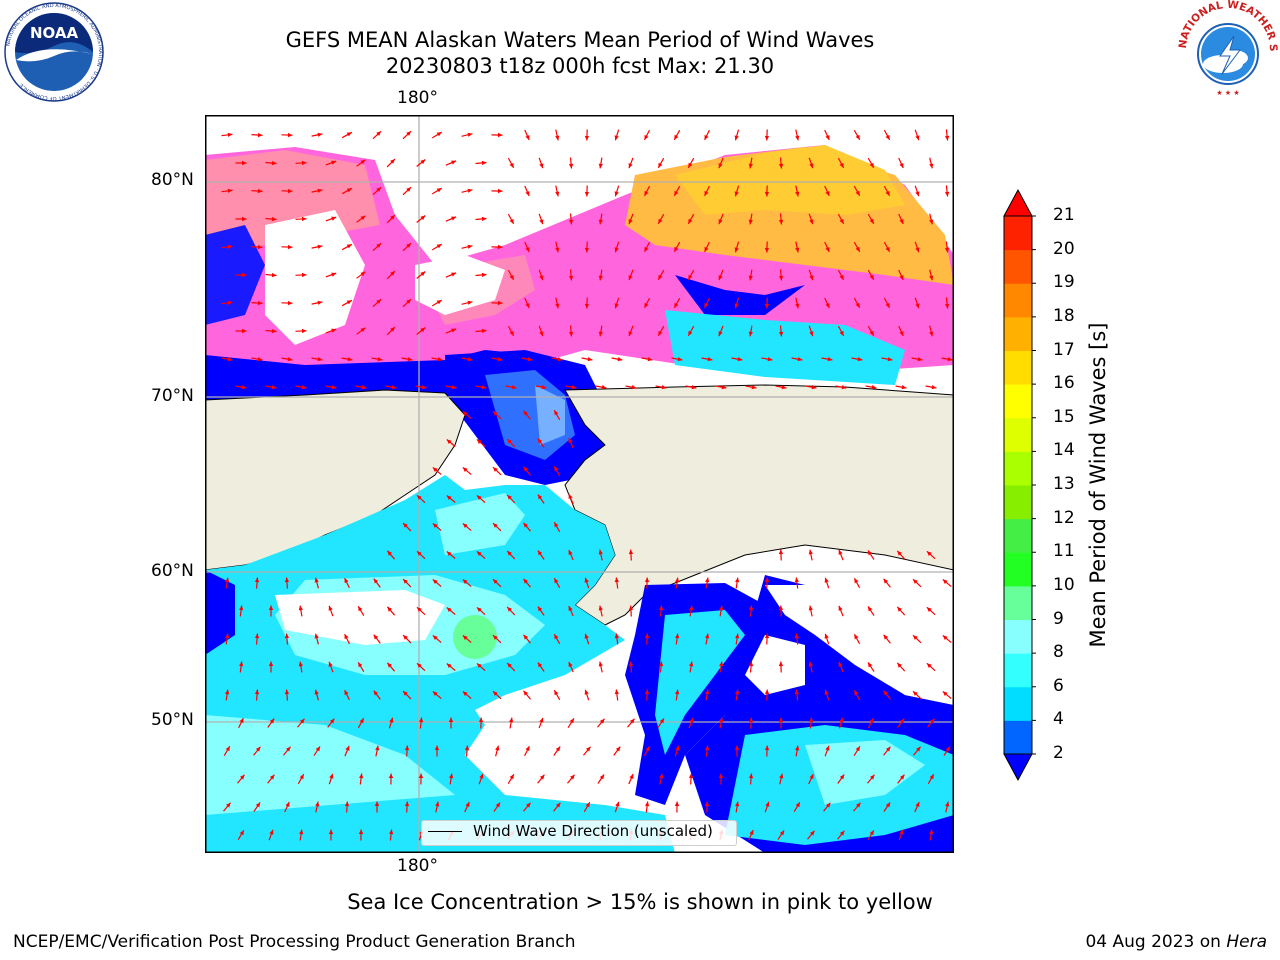 The image size is (1280, 960). I want to click on colorbar, so click(1019, 485).